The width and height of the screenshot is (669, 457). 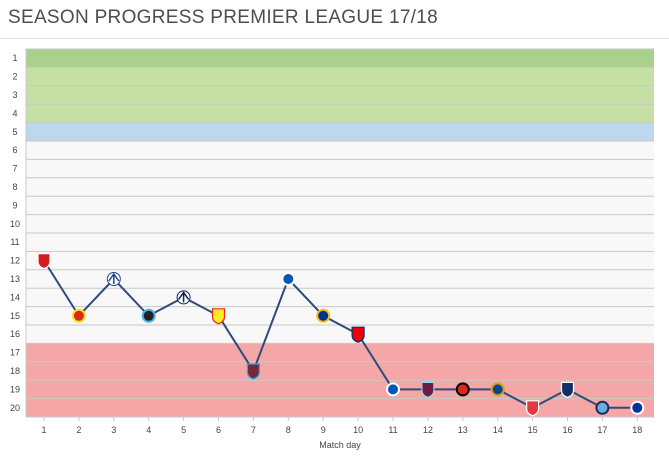 I want to click on y-tick-label: 15, so click(x=15, y=316).